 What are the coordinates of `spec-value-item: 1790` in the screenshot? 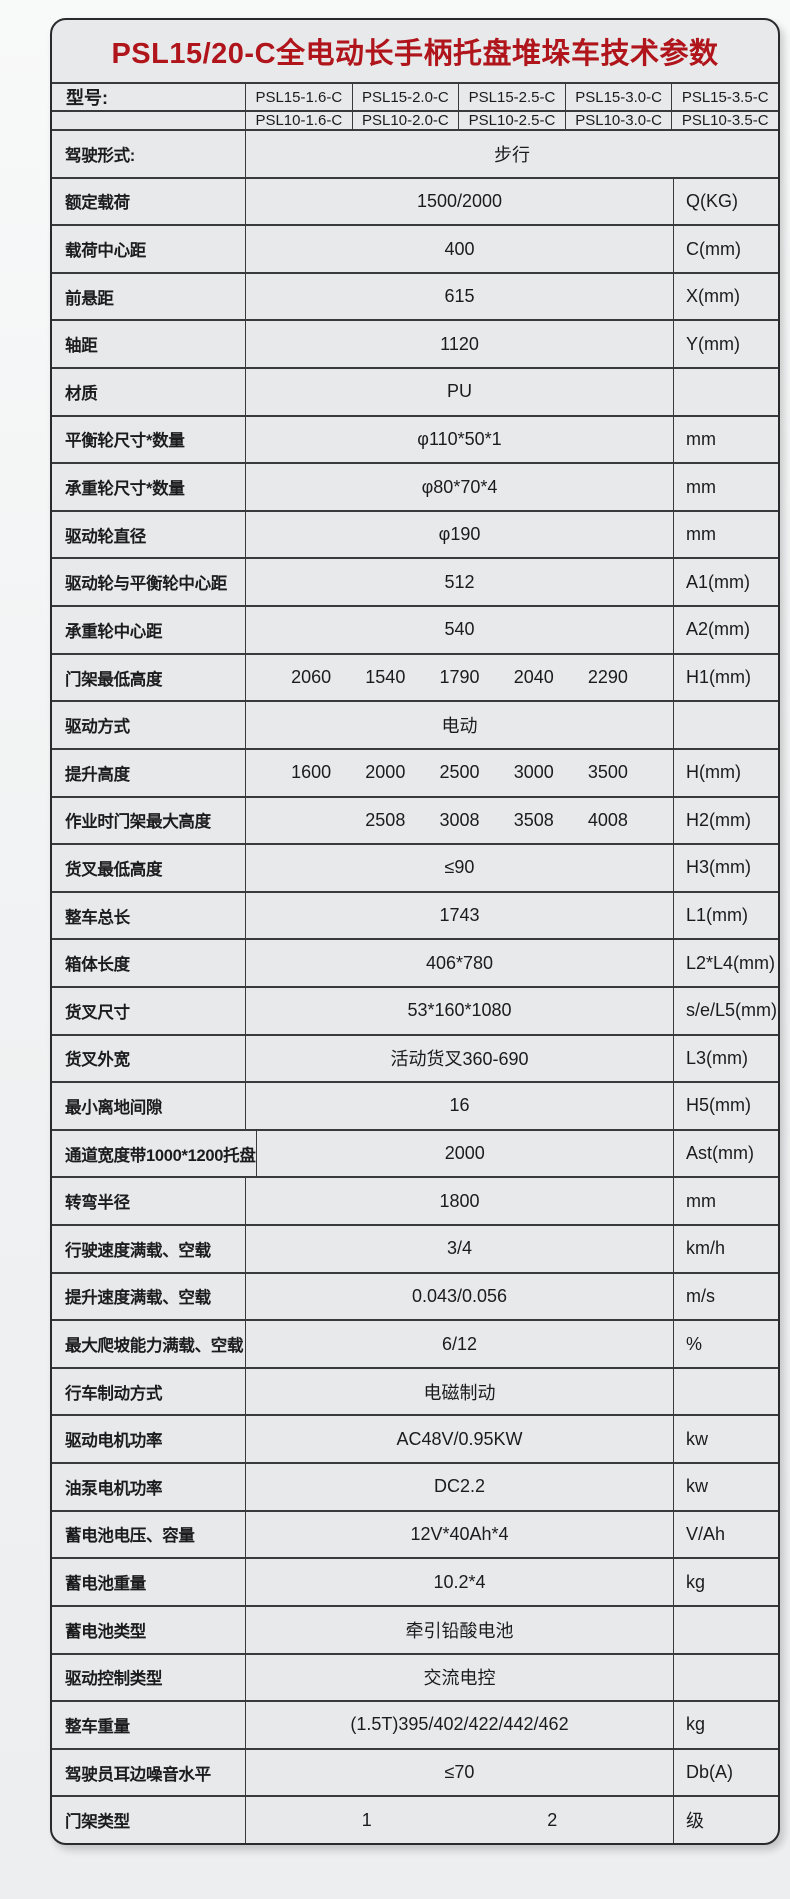 It's located at (459, 677).